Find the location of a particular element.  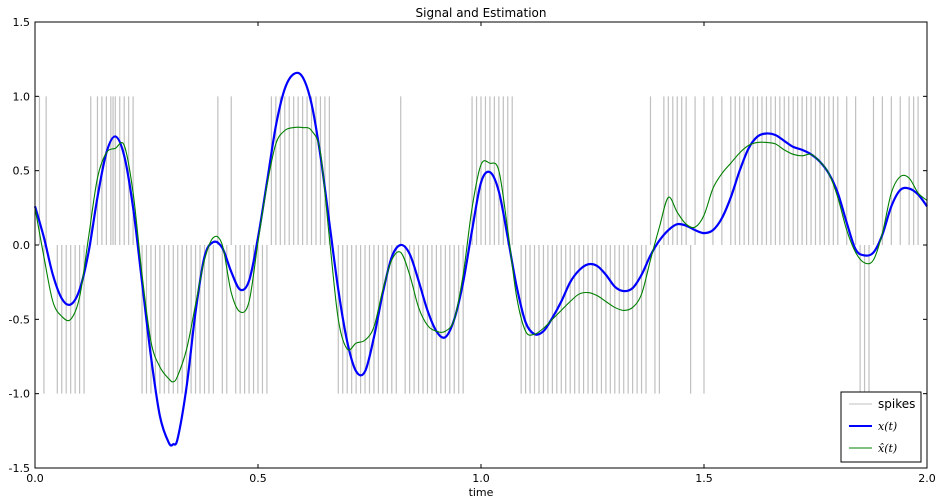

y-tick-label: 1.0 is located at coordinates (22, 96).